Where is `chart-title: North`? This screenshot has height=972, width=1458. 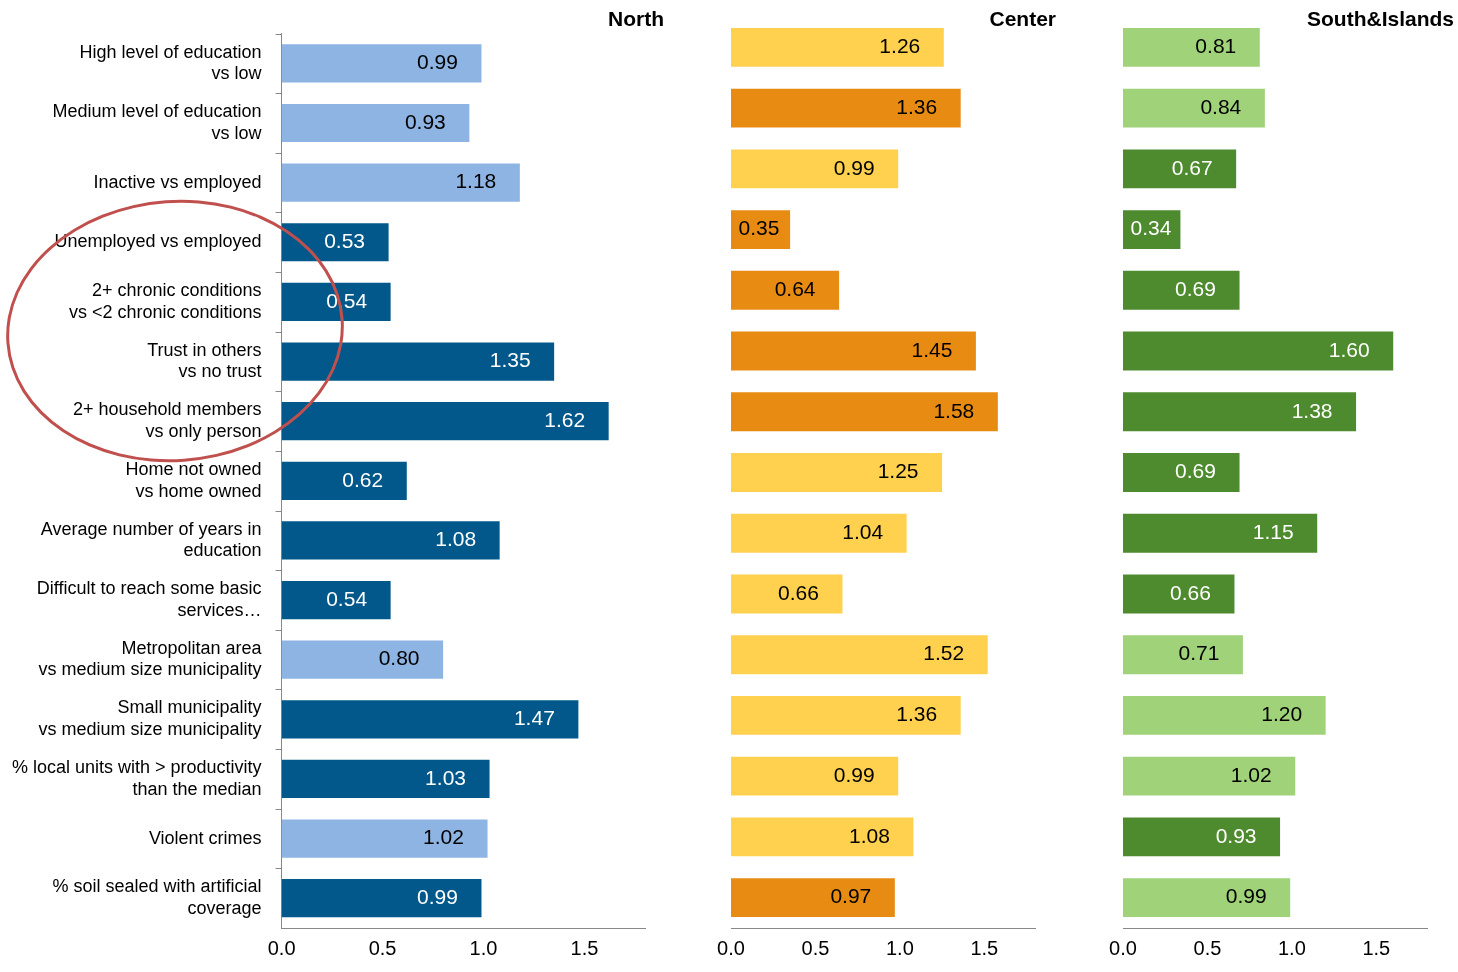 chart-title: North is located at coordinates (636, 18).